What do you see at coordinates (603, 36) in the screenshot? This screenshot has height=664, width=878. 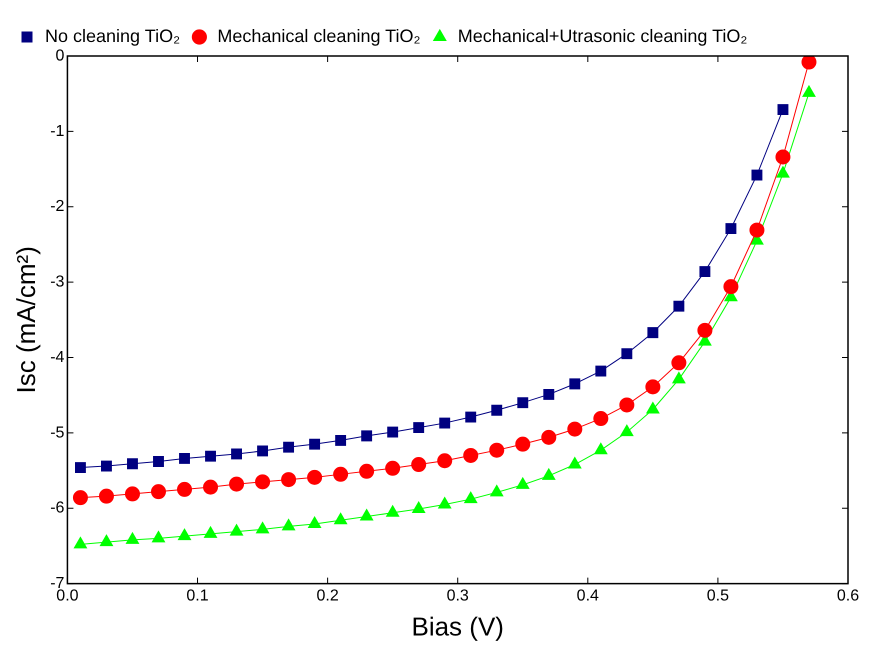 I see `legend-label: Mechanical+Utrasonic cleaning TiO₂` at bounding box center [603, 36].